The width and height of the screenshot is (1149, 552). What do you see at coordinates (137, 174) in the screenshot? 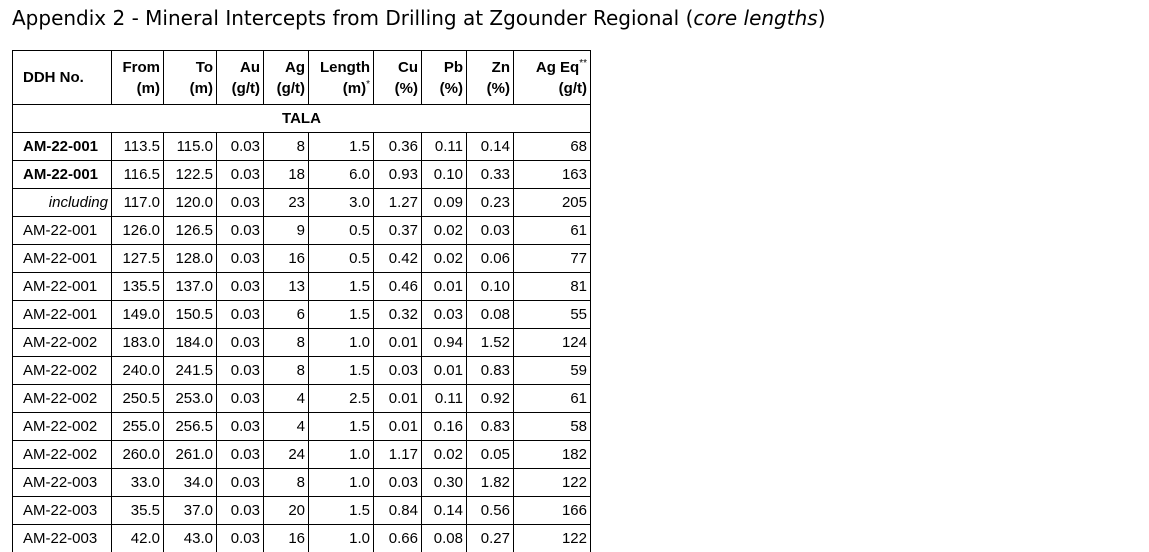
I see `cell: 116.5` at bounding box center [137, 174].